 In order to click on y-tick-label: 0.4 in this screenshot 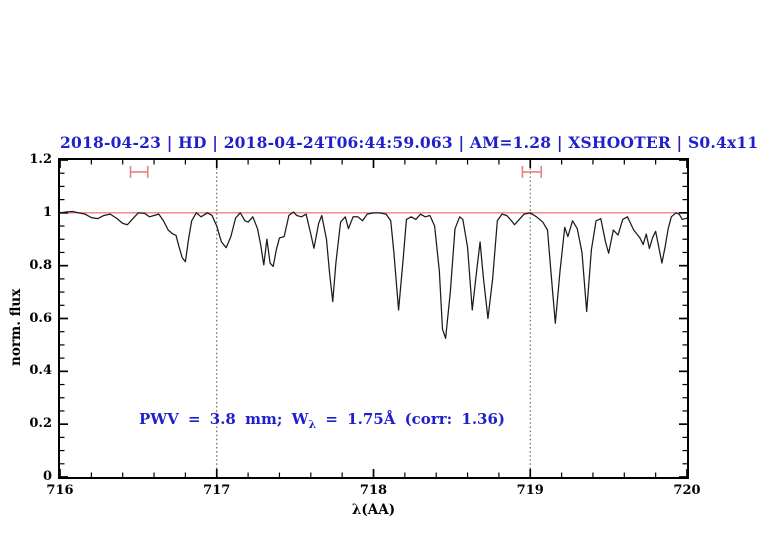, I will do `click(40, 371)`.